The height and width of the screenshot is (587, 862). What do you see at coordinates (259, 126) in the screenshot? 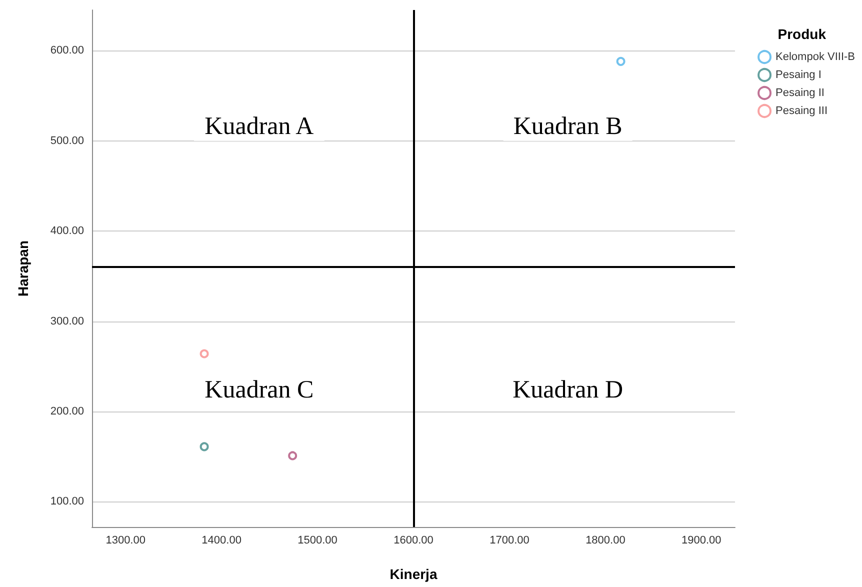
I see `annotation: Kuadran A` at bounding box center [259, 126].